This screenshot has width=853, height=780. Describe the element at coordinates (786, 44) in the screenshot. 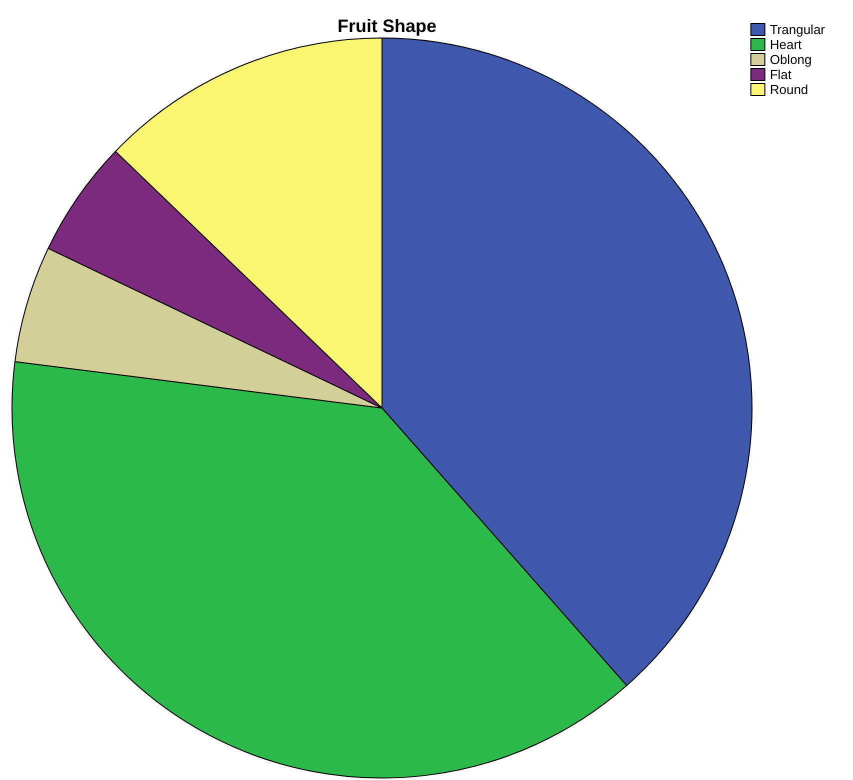

I see `legend-label: Heart` at that location.